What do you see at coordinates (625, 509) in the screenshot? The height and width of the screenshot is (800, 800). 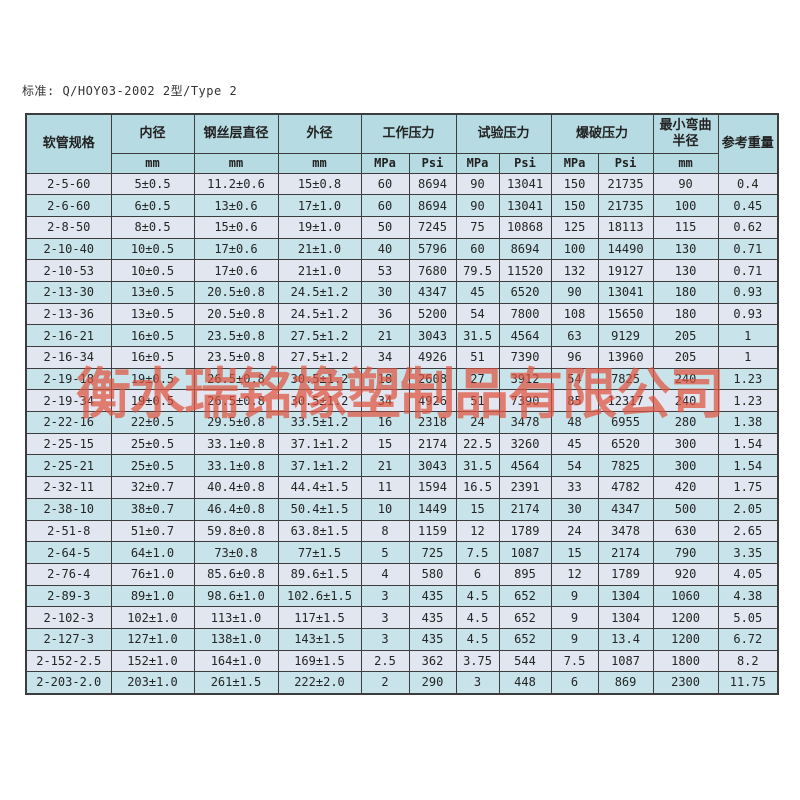 I see `cell-burst-psi: 4347` at bounding box center [625, 509].